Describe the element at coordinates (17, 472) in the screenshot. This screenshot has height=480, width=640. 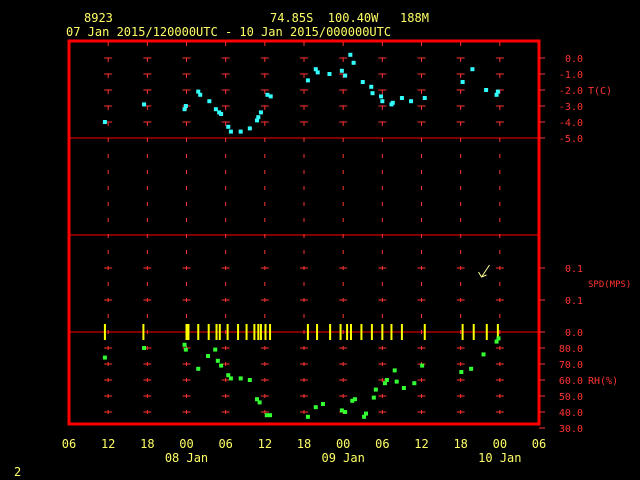
I see `page-number: 2` at that location.